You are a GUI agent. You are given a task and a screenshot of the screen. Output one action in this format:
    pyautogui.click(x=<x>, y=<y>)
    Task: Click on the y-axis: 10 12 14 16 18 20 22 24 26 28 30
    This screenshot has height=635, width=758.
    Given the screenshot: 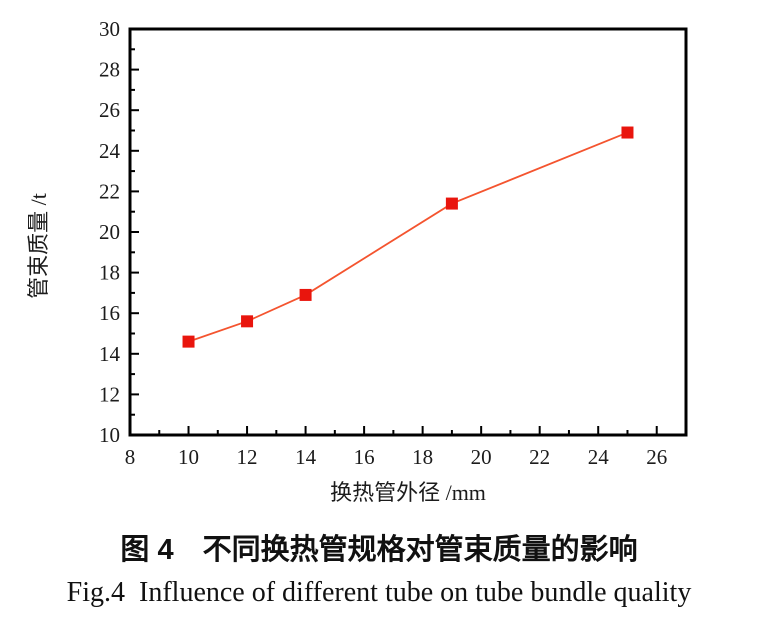 What is the action you would take?
    pyautogui.click(x=119, y=232)
    